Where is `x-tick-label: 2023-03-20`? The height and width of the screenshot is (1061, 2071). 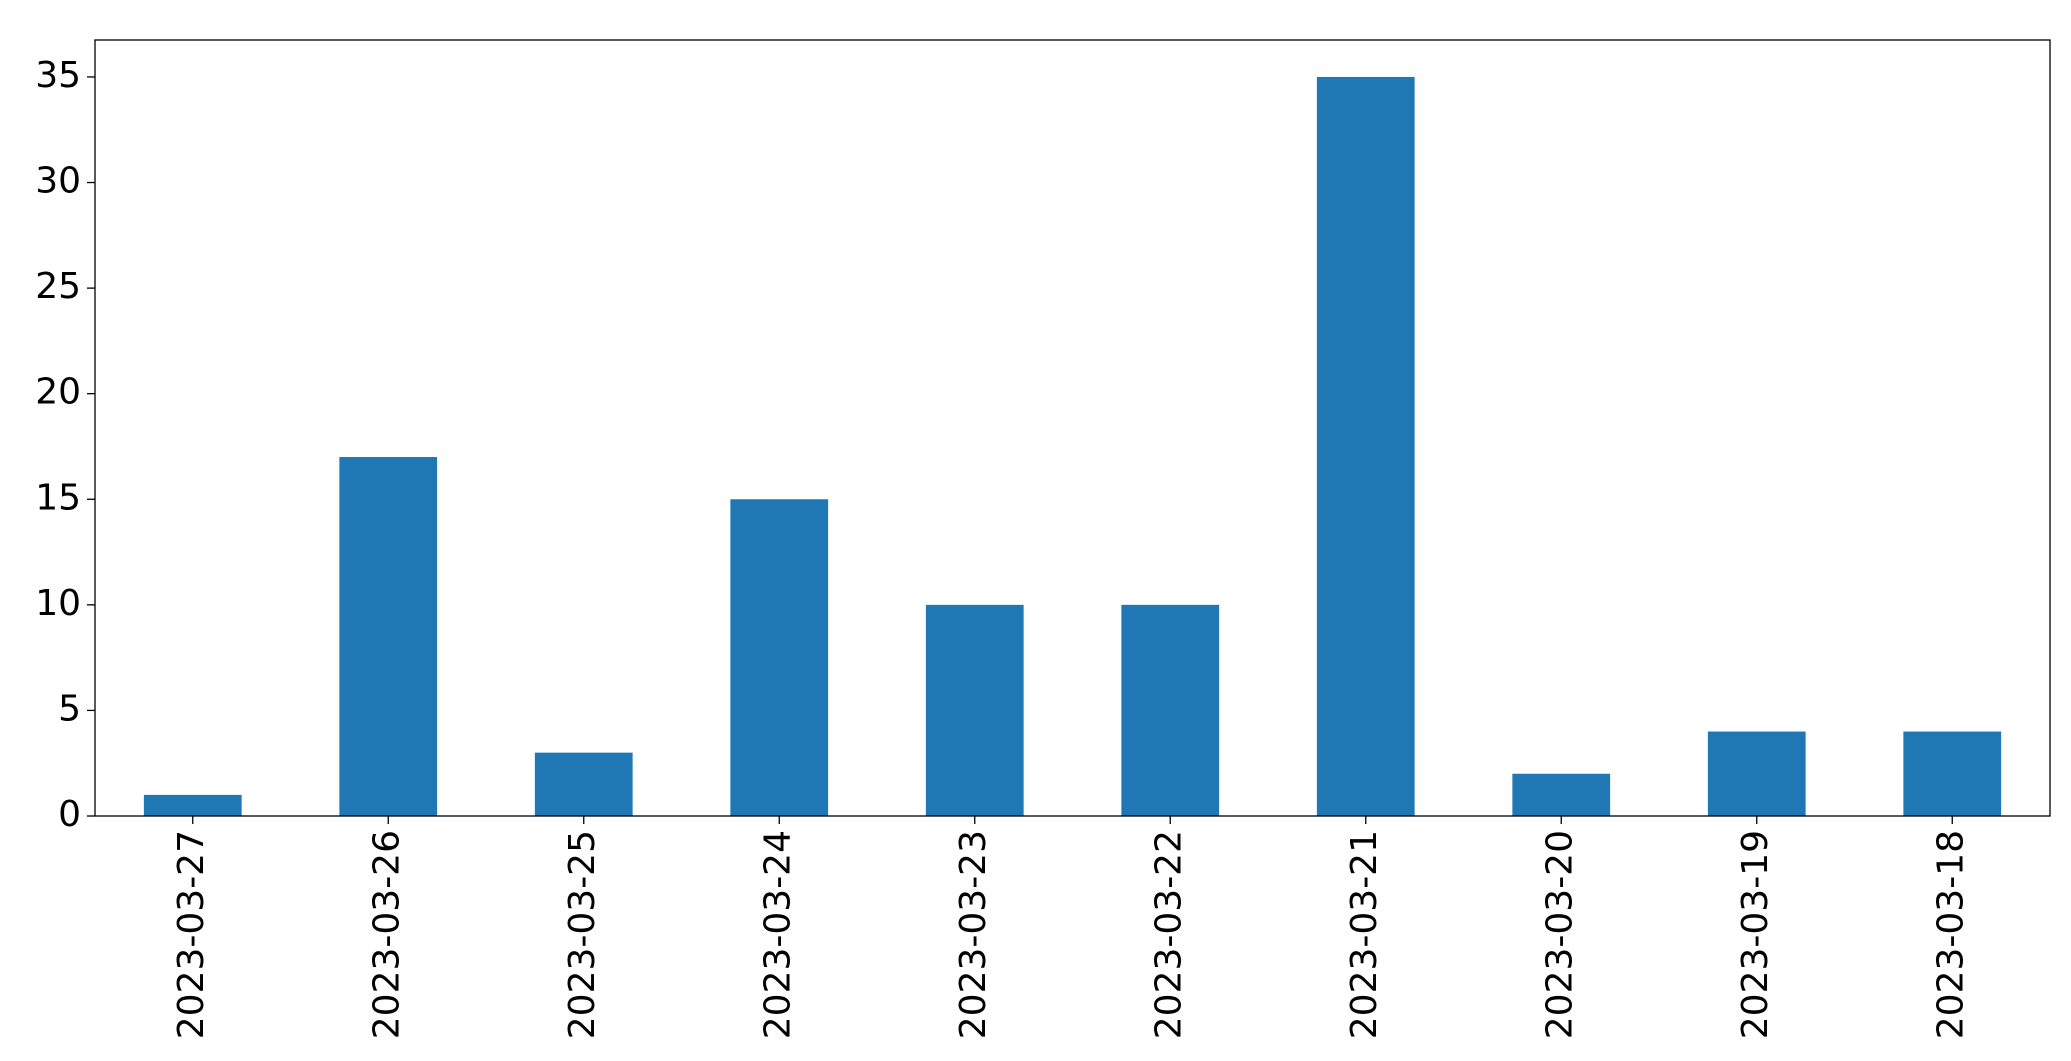 x-tick-label: 2023-03-20 is located at coordinates (1559, 934).